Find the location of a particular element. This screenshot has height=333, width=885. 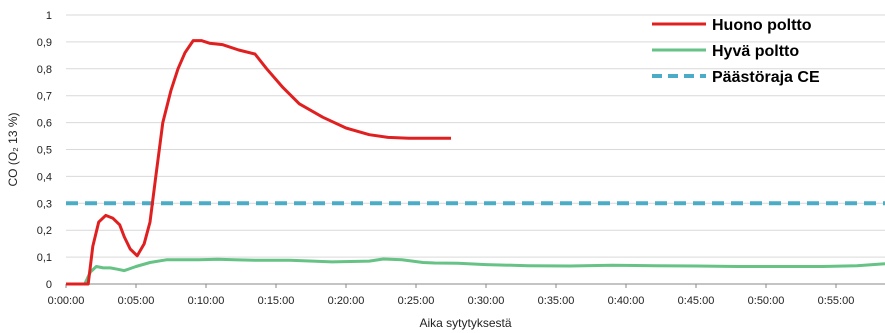

legend-label: Päästöraja CE is located at coordinates (766, 77).